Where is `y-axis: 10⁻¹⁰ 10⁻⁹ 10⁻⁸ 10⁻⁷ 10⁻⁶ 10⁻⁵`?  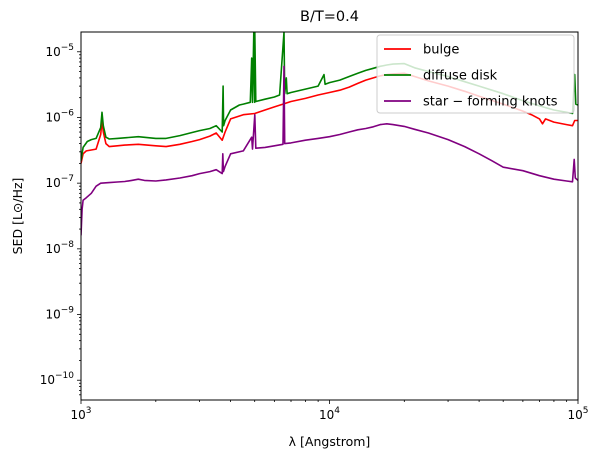 y-axis: 10⁻¹⁰ 10⁻⁹ 10⁻⁸ 10⁻⁷ 10⁻⁶ 10⁻⁵ is located at coordinates (60, 219).